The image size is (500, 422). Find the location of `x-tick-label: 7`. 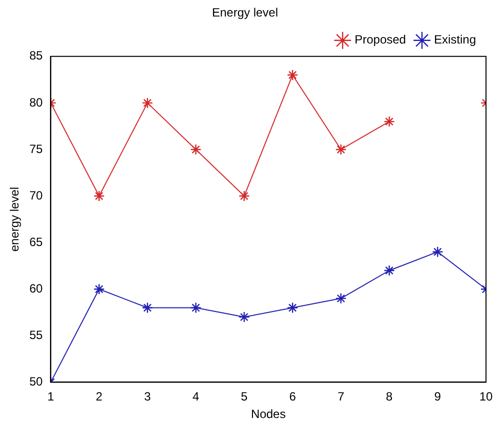

x-tick-label: 7 is located at coordinates (341, 397).